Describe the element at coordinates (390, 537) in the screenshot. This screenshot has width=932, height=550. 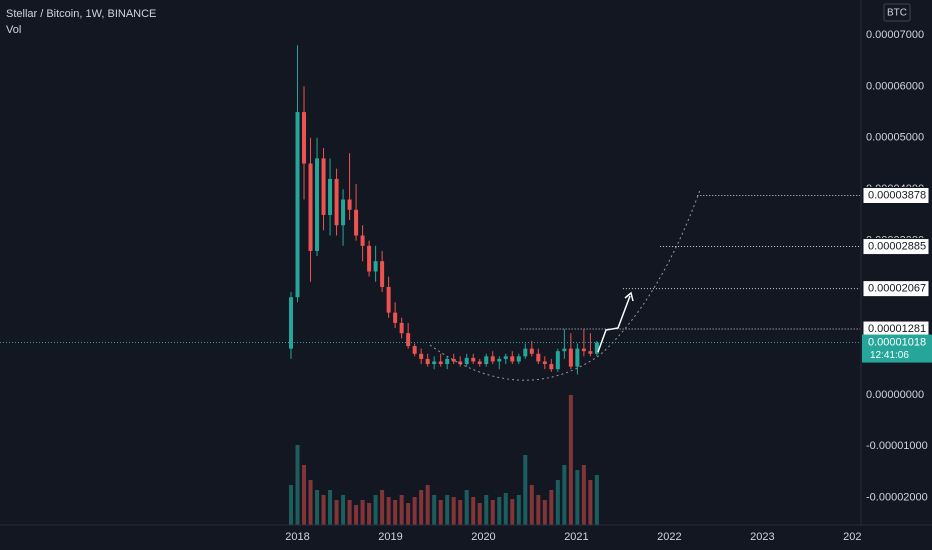
I see `x-tick-label: 2019` at that location.